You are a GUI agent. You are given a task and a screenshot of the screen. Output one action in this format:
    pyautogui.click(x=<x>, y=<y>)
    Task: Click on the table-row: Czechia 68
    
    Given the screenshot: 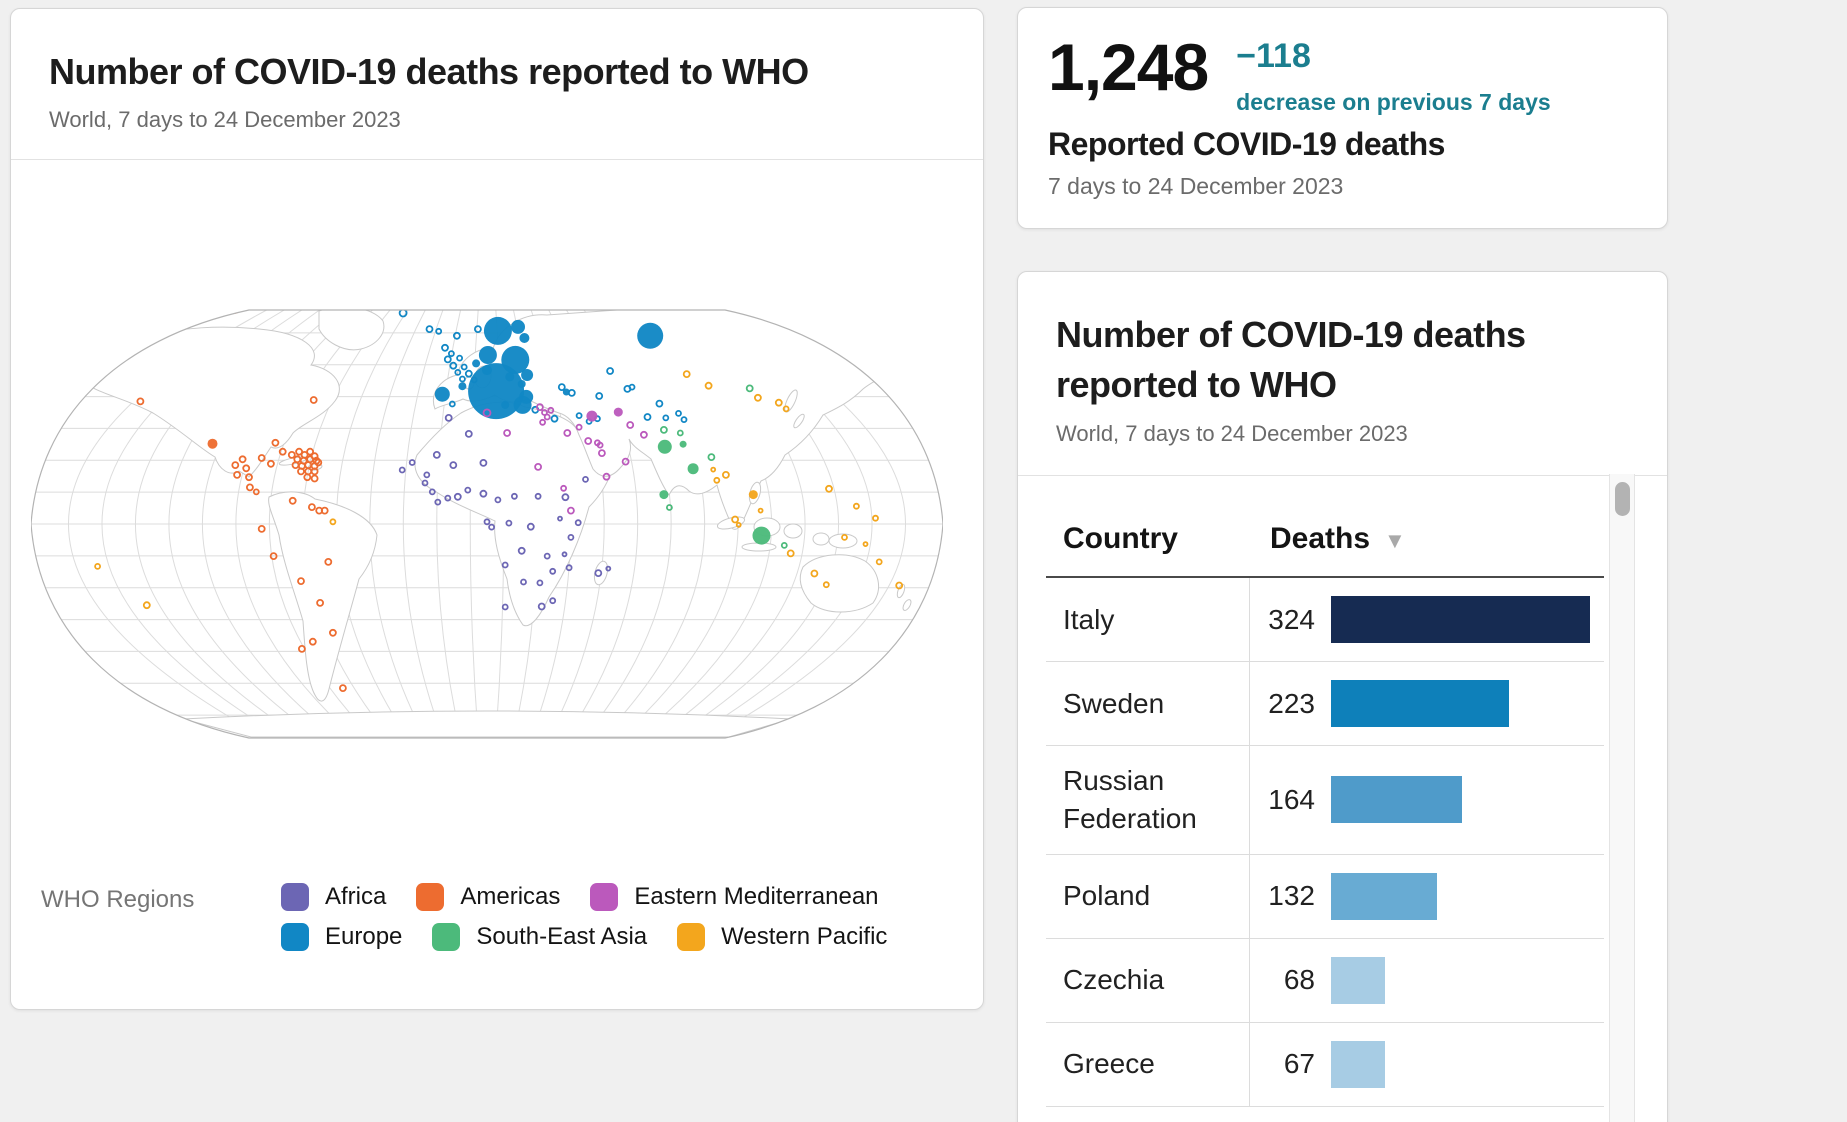 What is the action you would take?
    pyautogui.click(x=1325, y=980)
    